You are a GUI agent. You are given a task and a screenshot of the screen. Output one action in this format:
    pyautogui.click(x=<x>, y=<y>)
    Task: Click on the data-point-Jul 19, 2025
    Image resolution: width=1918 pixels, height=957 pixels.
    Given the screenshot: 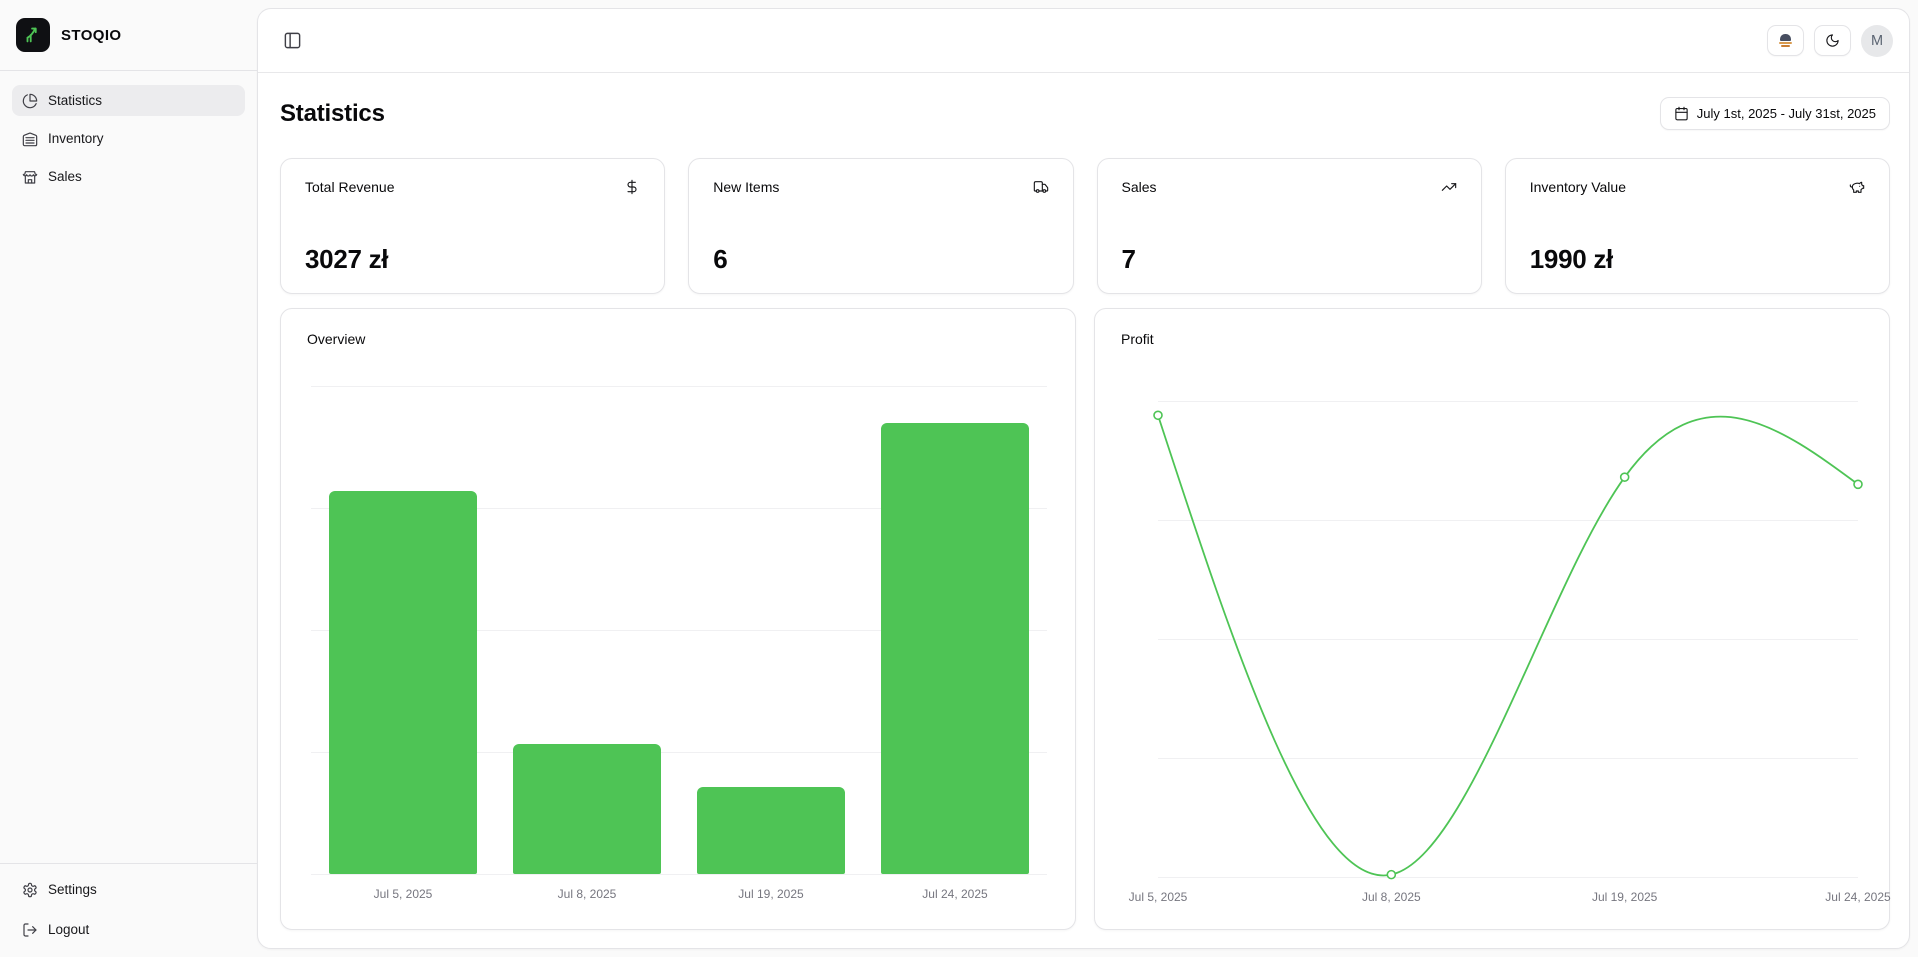 What is the action you would take?
    pyautogui.click(x=1624, y=477)
    